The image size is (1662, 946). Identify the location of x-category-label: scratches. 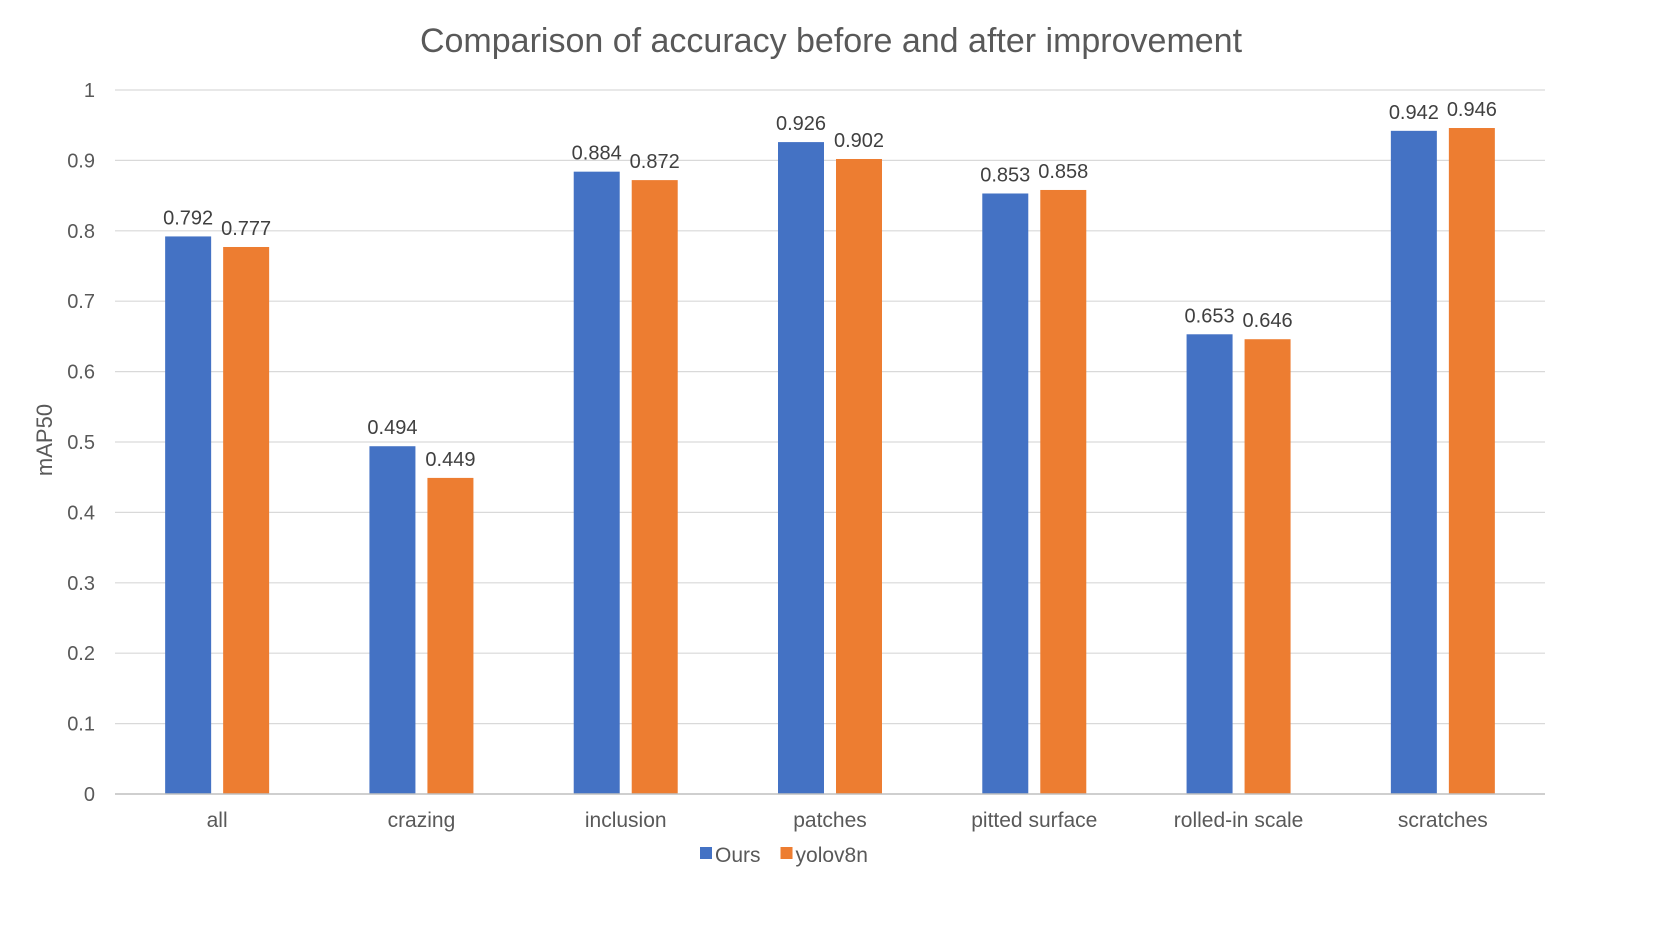
(1443, 820).